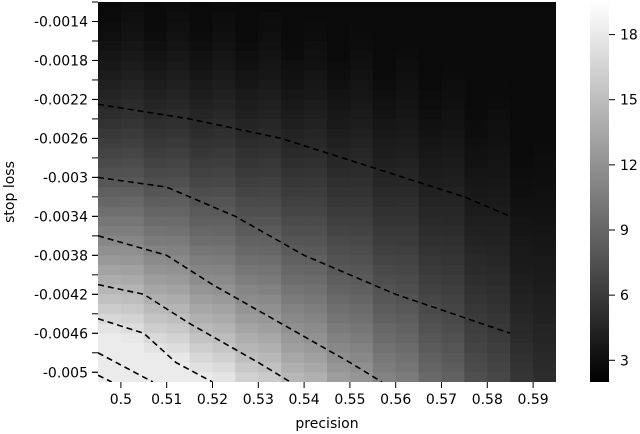 The image size is (640, 434). I want to click on y-tick-label: -0.0014, so click(61, 22).